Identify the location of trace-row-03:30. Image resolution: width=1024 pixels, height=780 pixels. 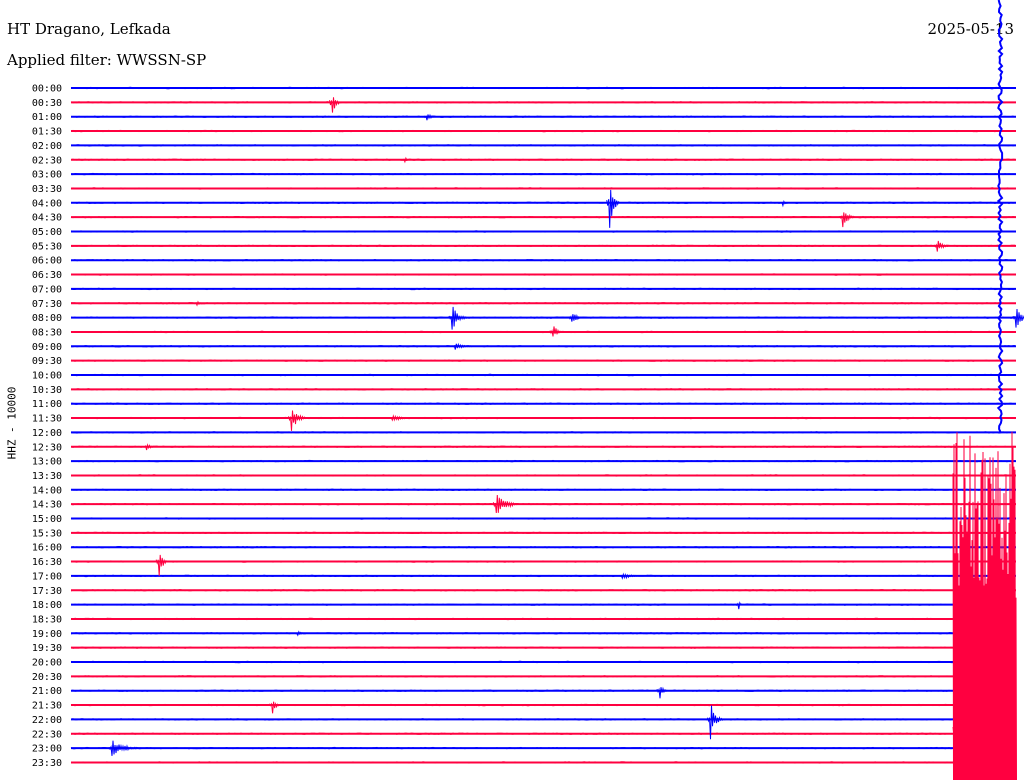
(543, 188).